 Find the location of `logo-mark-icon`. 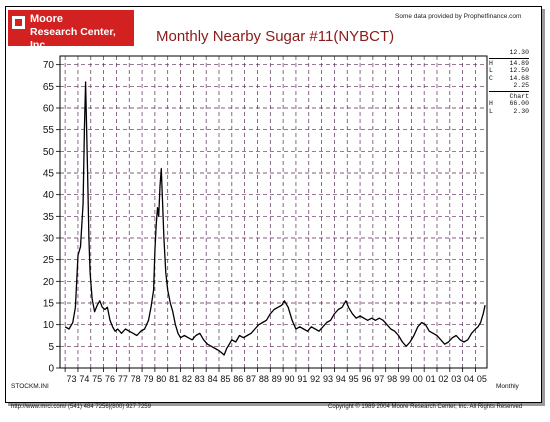

logo-mark-icon is located at coordinates (18, 22).